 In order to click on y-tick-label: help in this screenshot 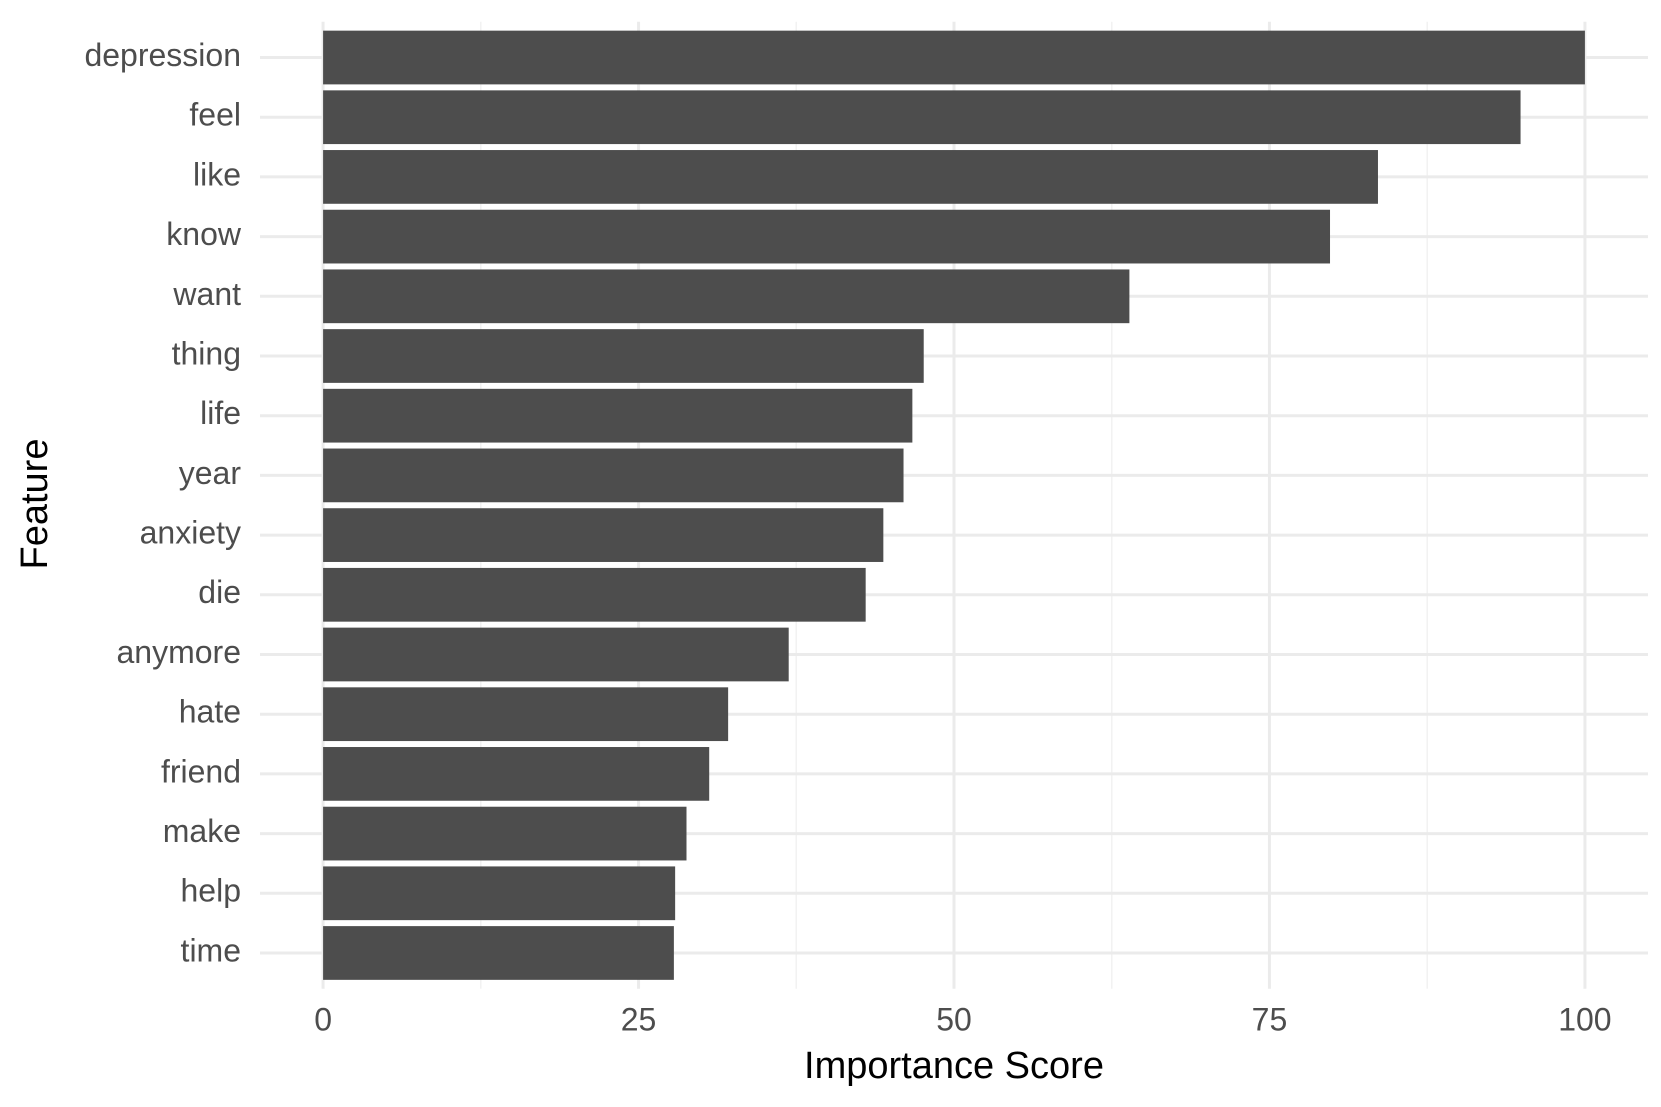, I will do `click(211, 891)`.